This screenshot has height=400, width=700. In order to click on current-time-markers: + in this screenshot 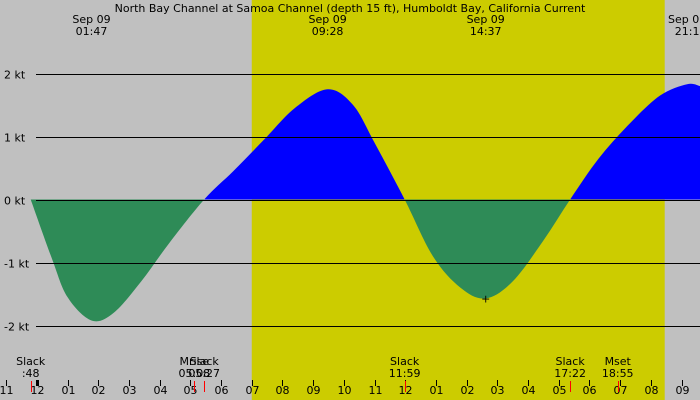, I will do `click(485, 298)`.